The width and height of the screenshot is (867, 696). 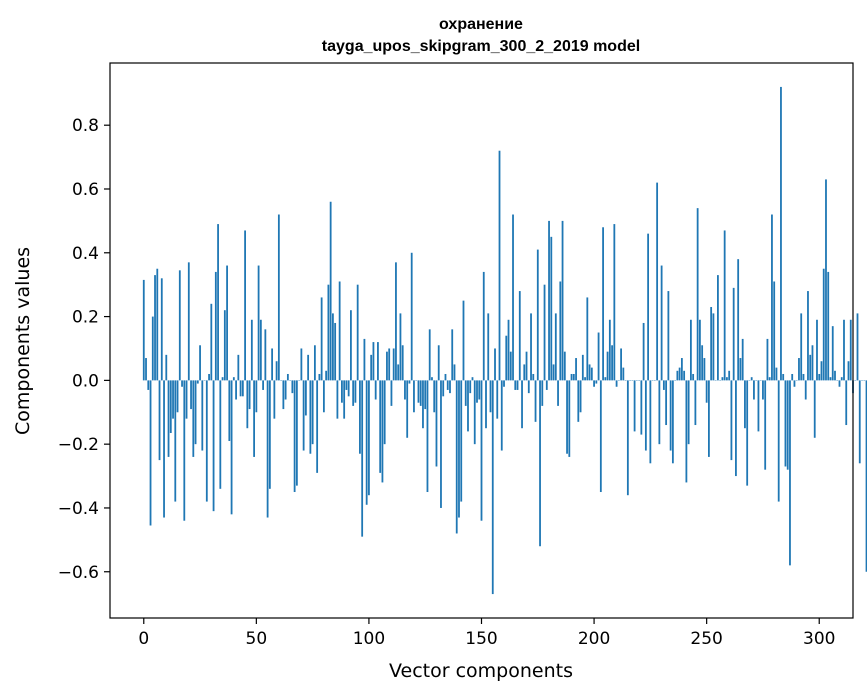 I want to click on x-tick-label: 300, so click(x=819, y=639).